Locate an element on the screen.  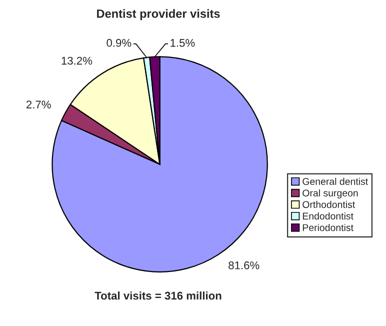
legend-label: Orthodontist is located at coordinates (329, 204).